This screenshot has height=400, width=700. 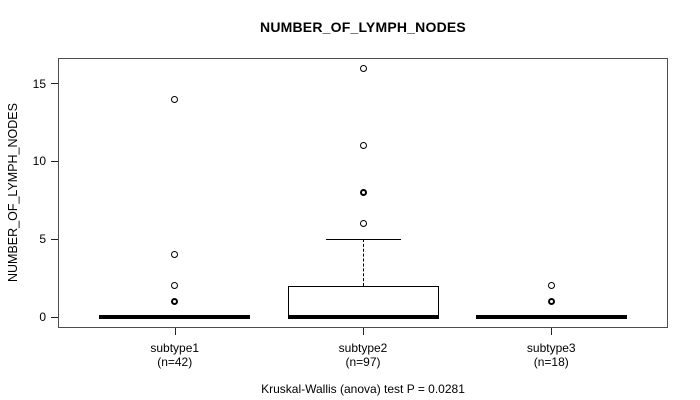 I want to click on group-n-label: (n=42), so click(x=175, y=362).